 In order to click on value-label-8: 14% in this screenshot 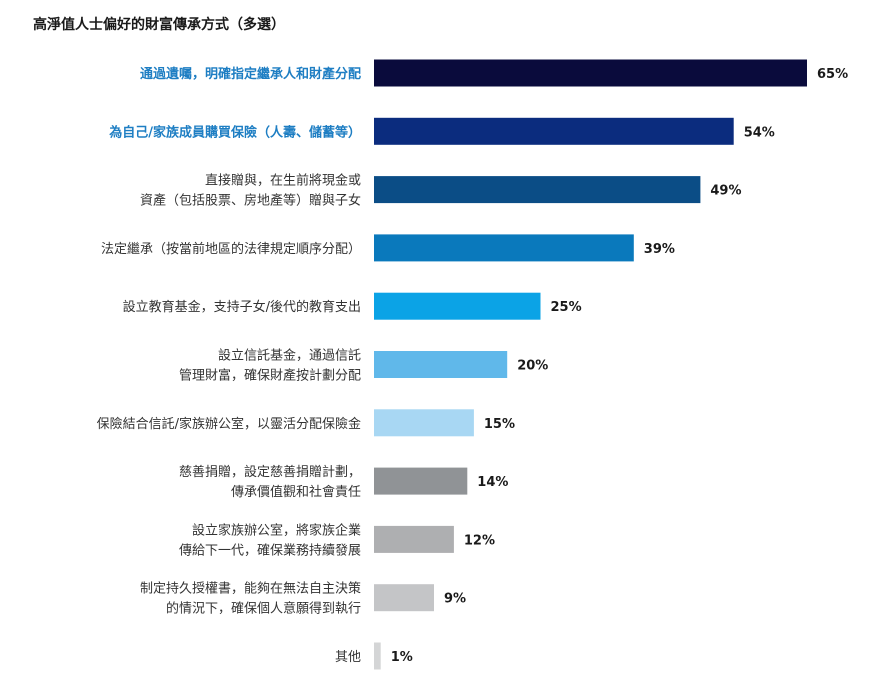, I will do `click(492, 482)`.